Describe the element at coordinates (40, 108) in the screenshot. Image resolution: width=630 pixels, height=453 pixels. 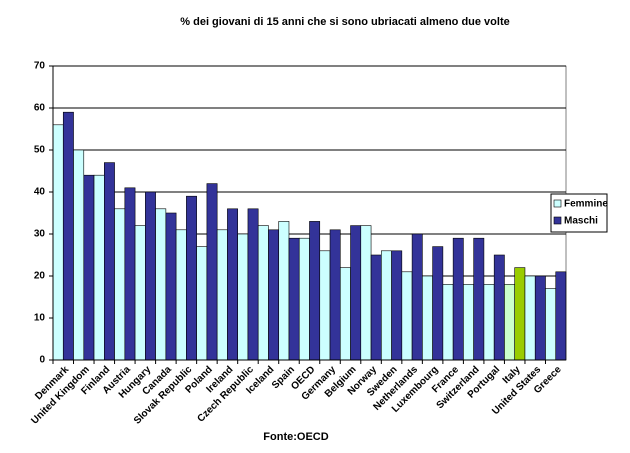
I see `y-tick-label: 60` at that location.